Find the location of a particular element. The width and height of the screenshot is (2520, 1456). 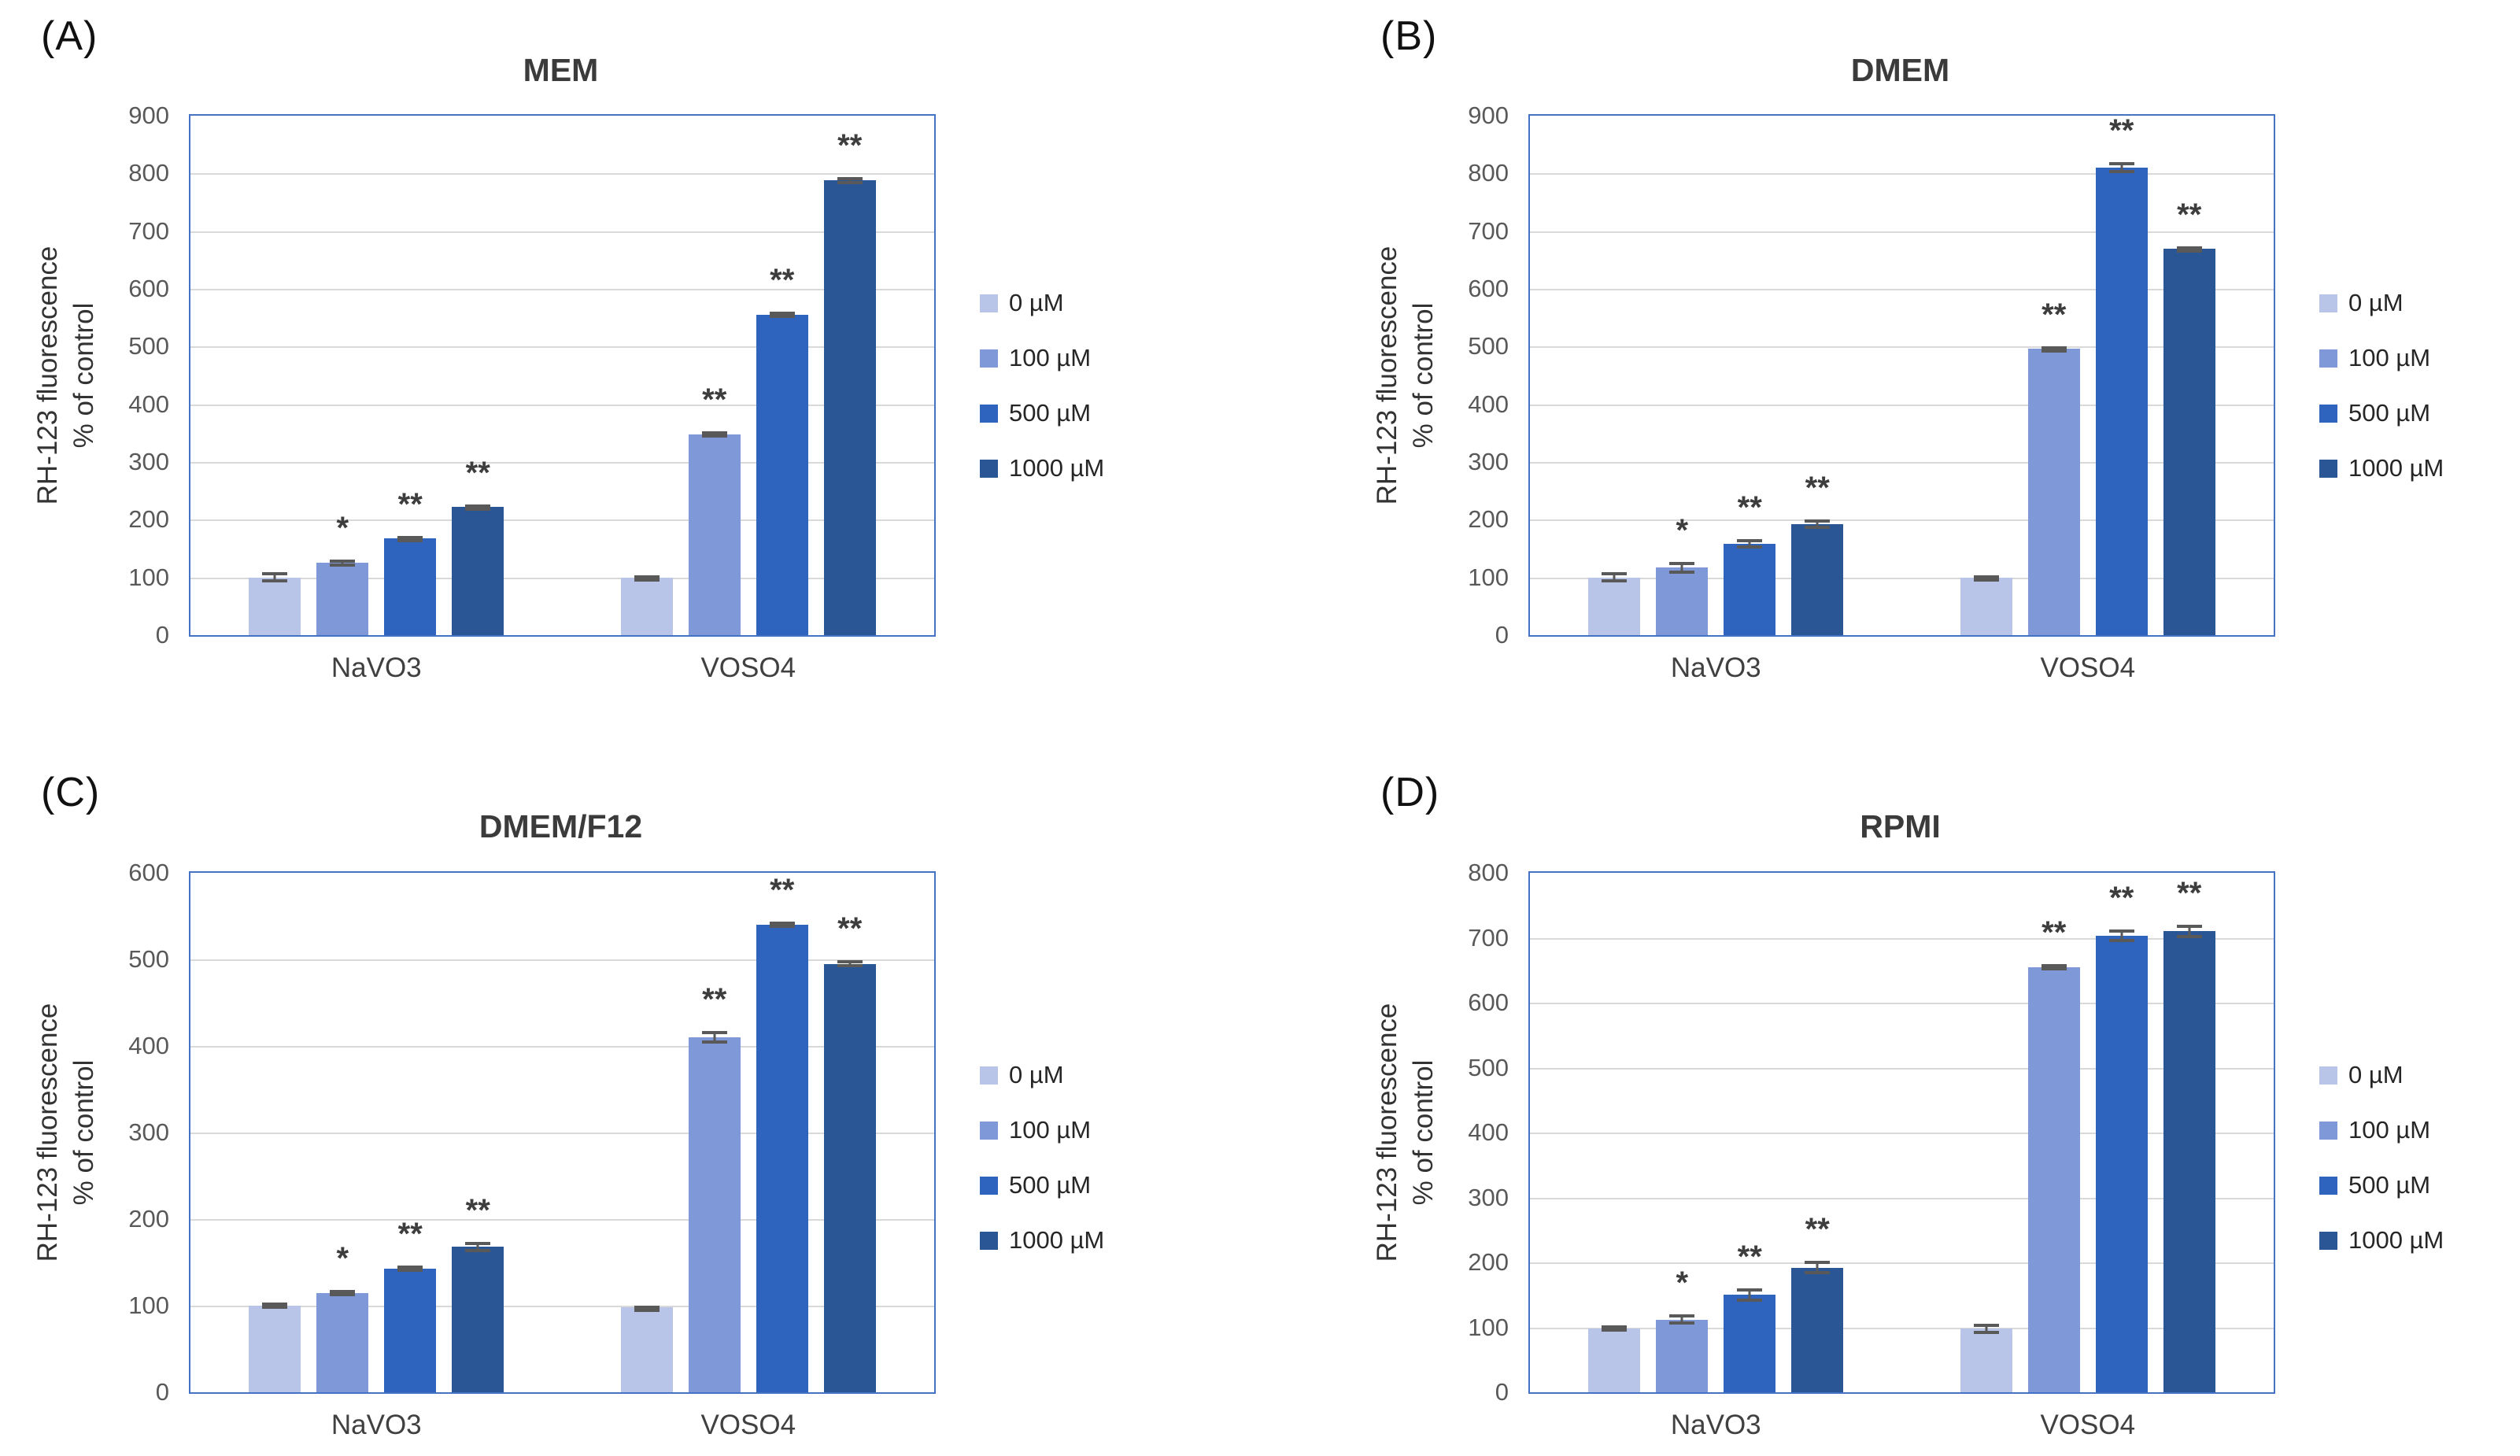

bar-NaVO3-0 µM is located at coordinates (1614, 1360).